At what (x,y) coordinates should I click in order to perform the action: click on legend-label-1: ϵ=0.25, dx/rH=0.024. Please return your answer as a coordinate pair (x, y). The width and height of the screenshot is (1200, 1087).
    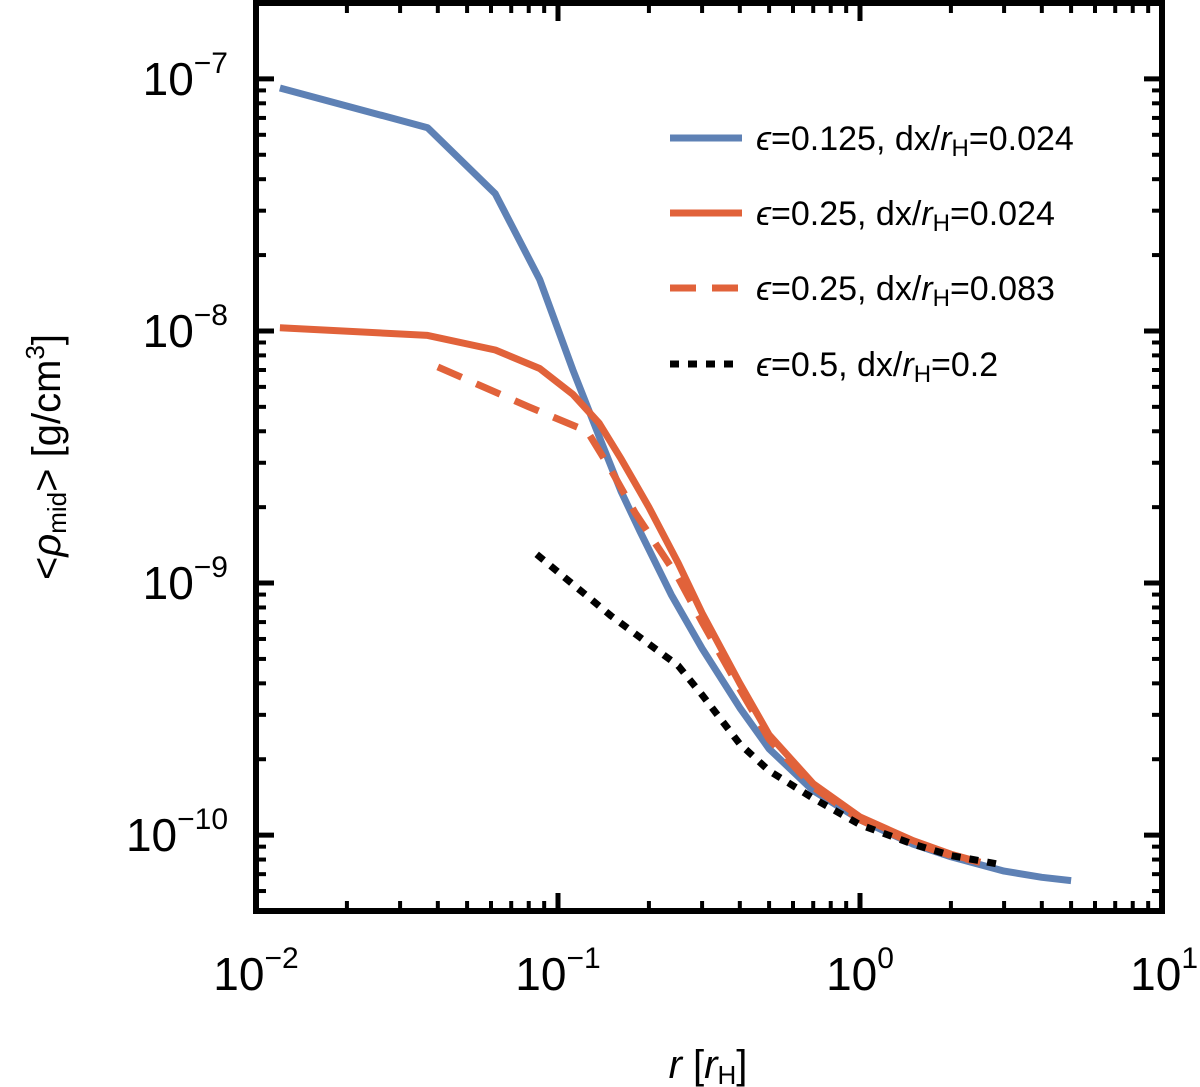
    Looking at the image, I should click on (905, 216).